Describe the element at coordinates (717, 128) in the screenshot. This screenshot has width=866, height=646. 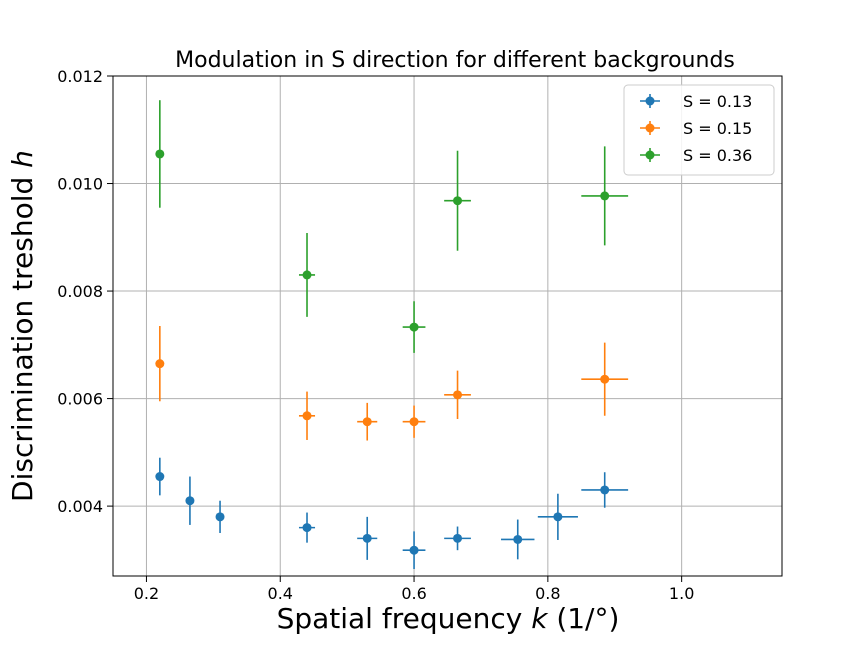
I see `legend-label: S = 0.15` at that location.